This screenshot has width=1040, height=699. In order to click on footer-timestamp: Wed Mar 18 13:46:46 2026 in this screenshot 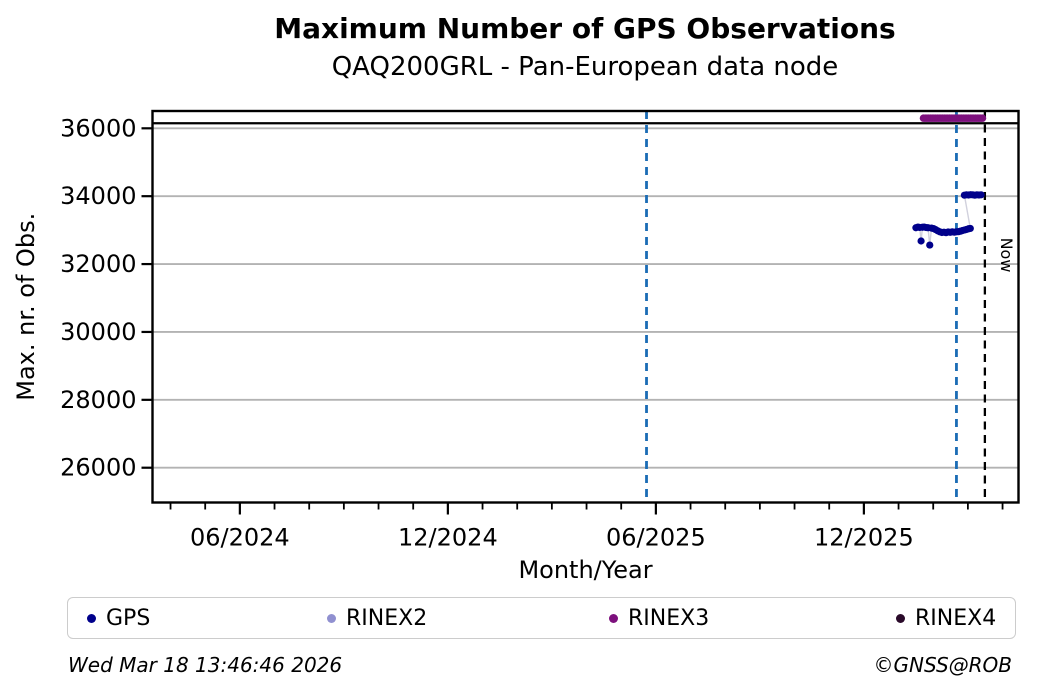, I will do `click(205, 665)`.